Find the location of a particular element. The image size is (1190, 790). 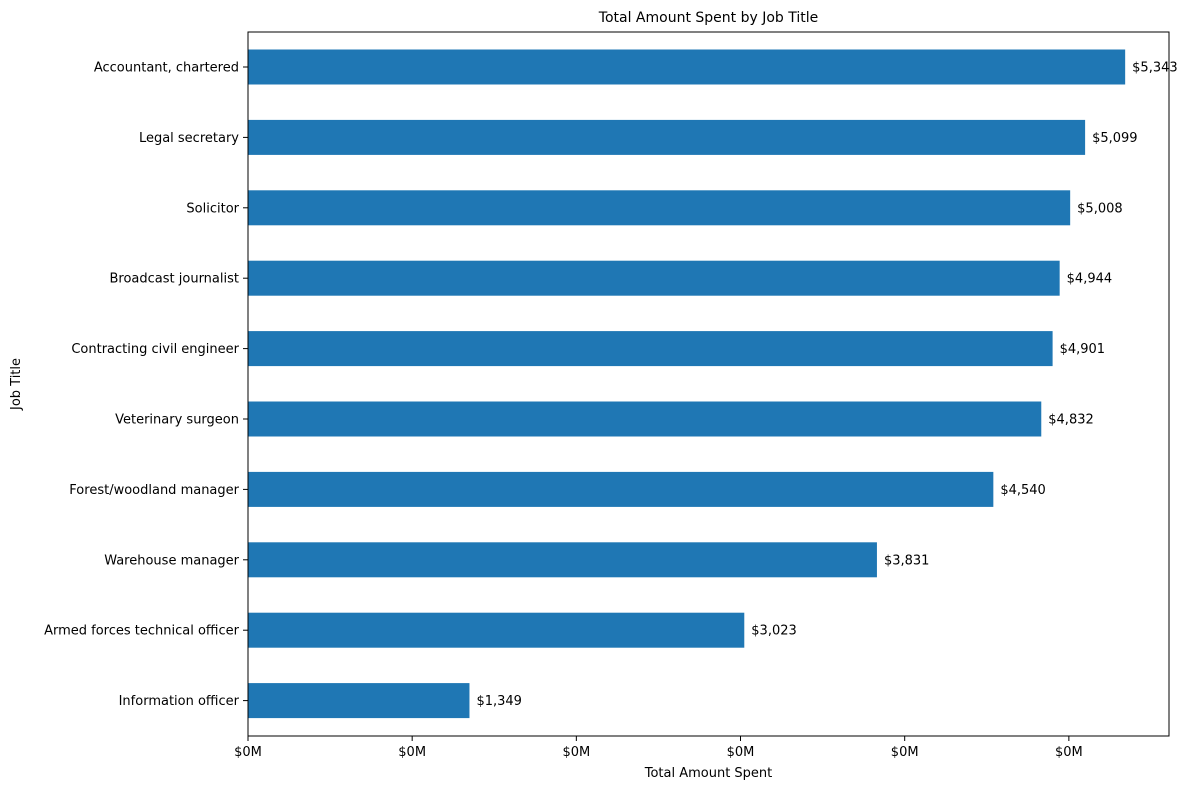

bar-value-label: $5,099 is located at coordinates (1115, 138).